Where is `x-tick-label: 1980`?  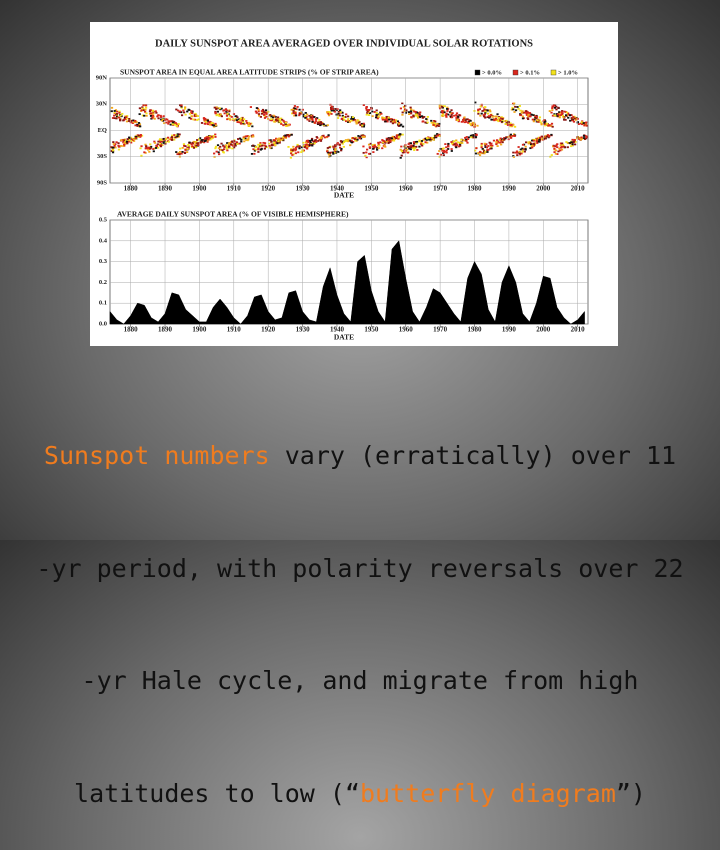
x-tick-label: 1980 is located at coordinates (475, 330).